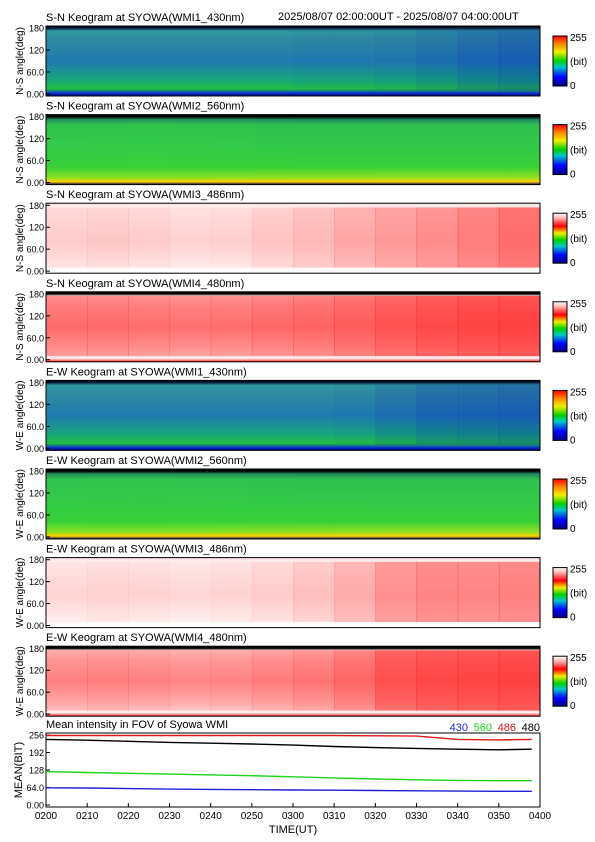 The image size is (595, 842). Describe the element at coordinates (334, 816) in the screenshot. I see `line-x-tick-label: 0310` at that location.